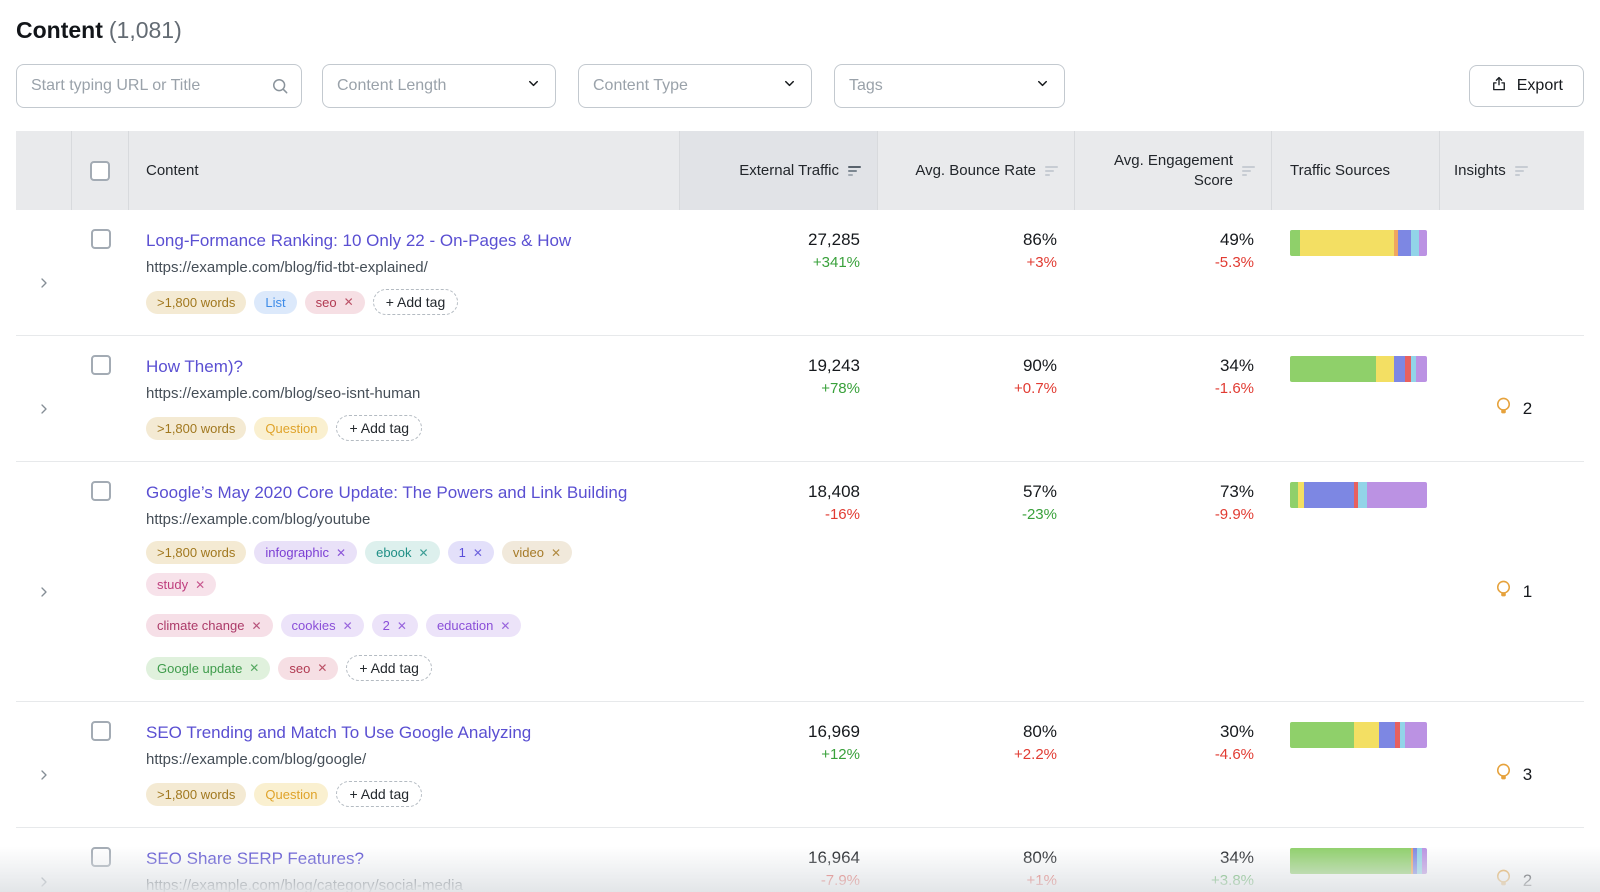 Image resolution: width=1600 pixels, height=892 pixels. What do you see at coordinates (201, 625) in the screenshot?
I see `tag-label: climate change` at bounding box center [201, 625].